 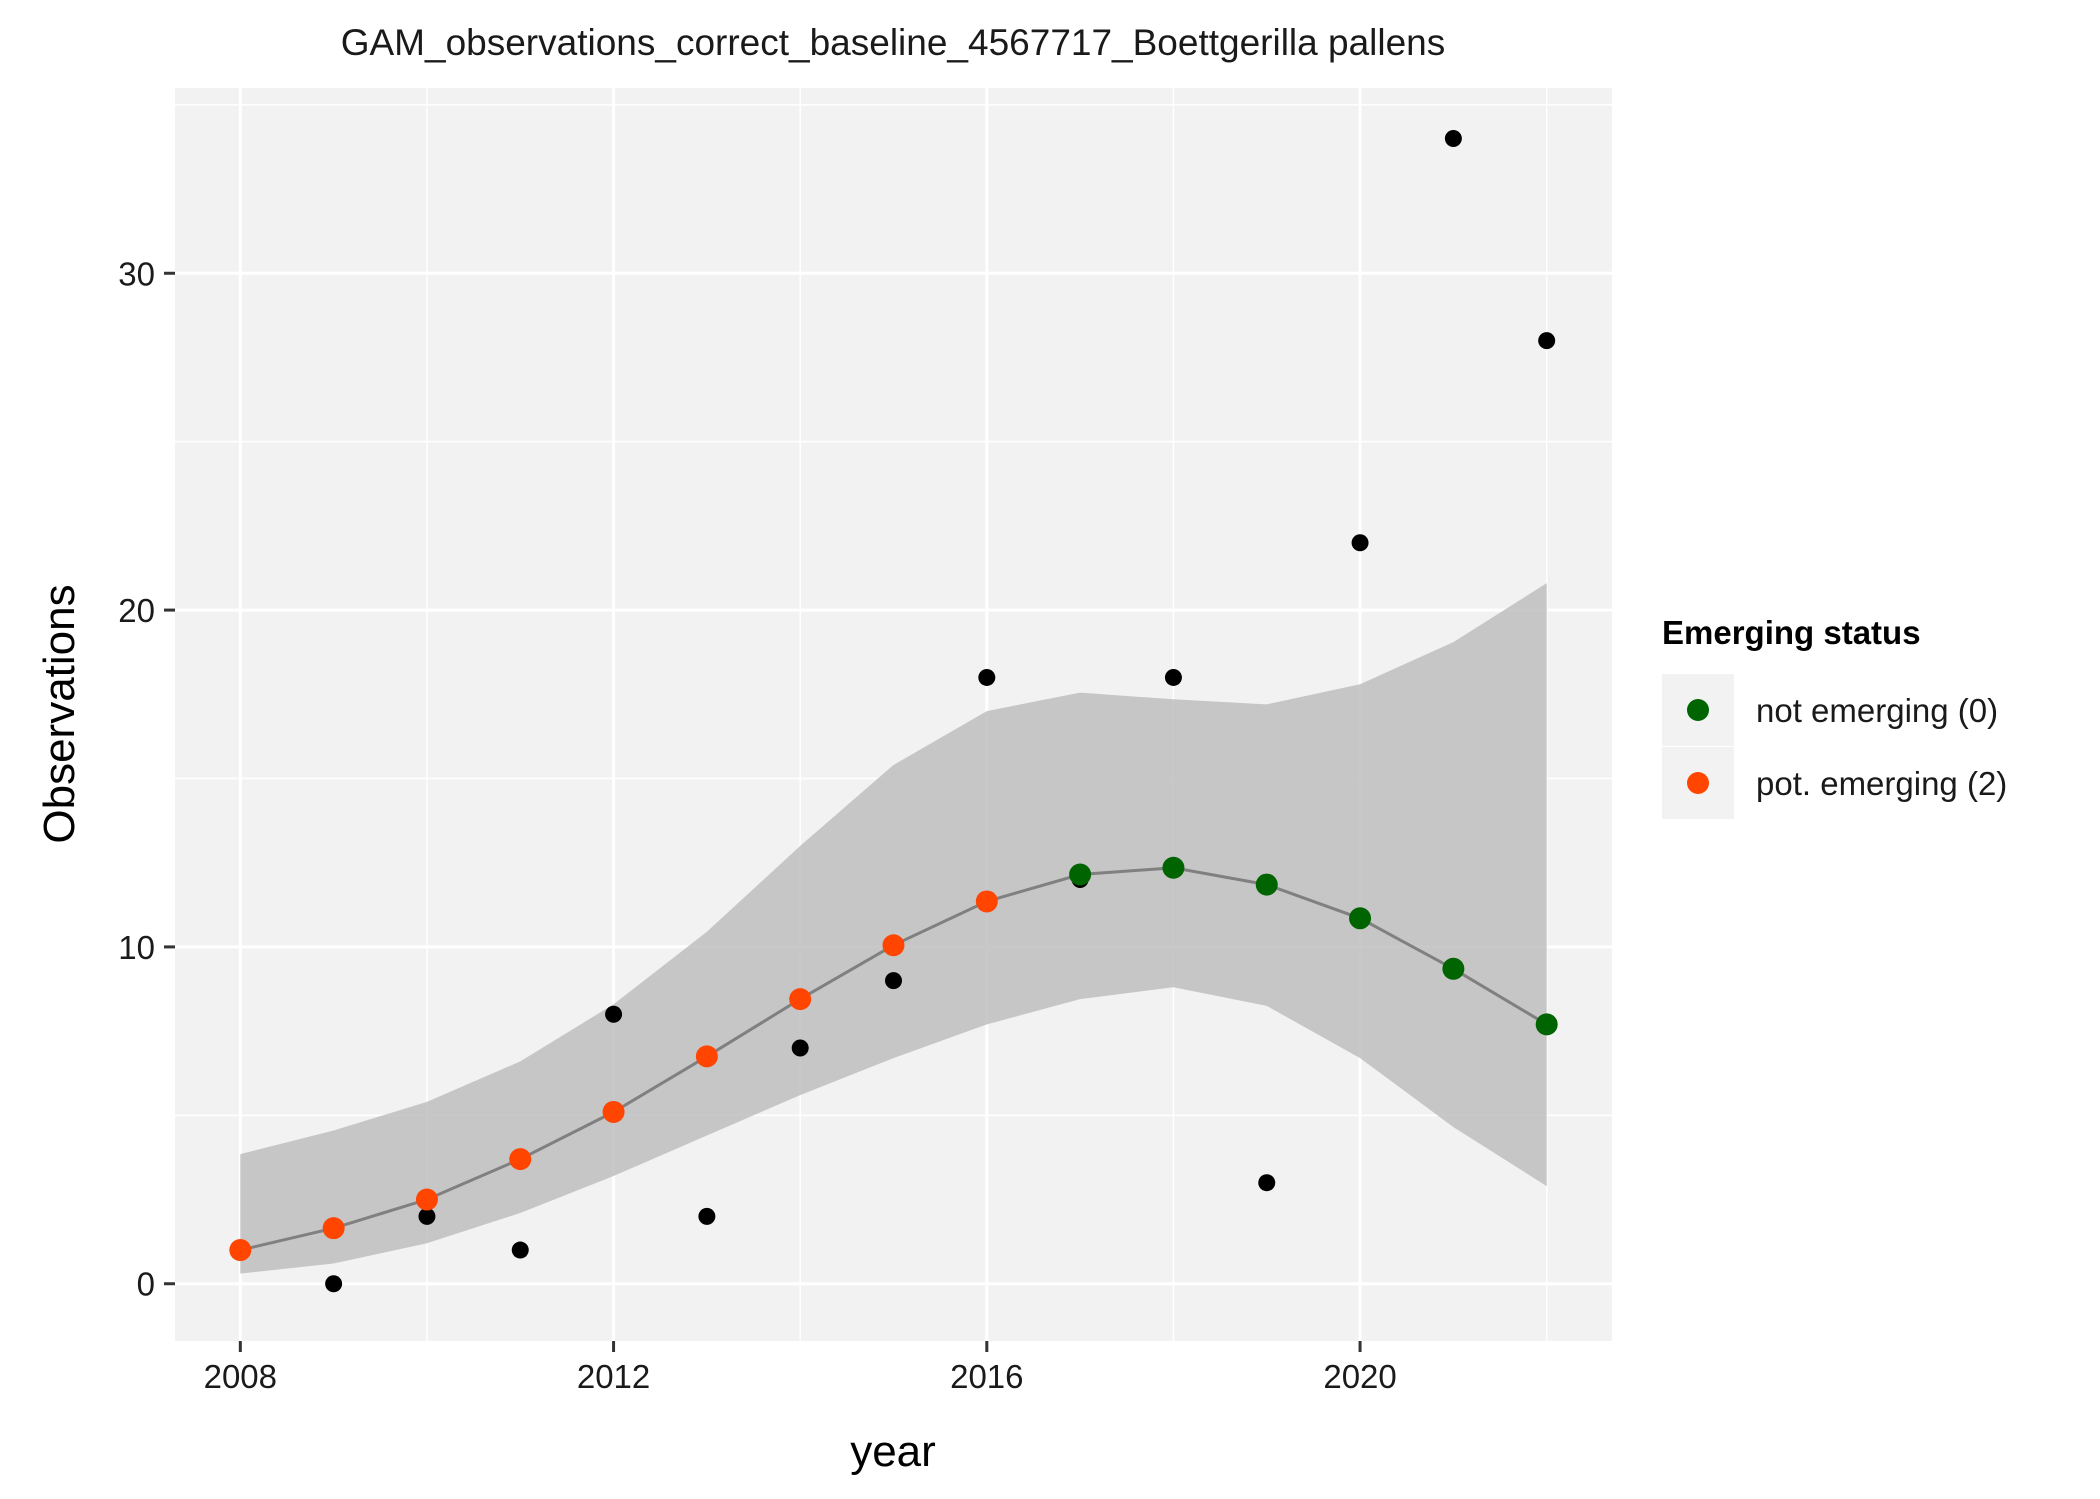 What do you see at coordinates (146, 779) in the screenshot?
I see `y-axis: 0 10 20 30` at bounding box center [146, 779].